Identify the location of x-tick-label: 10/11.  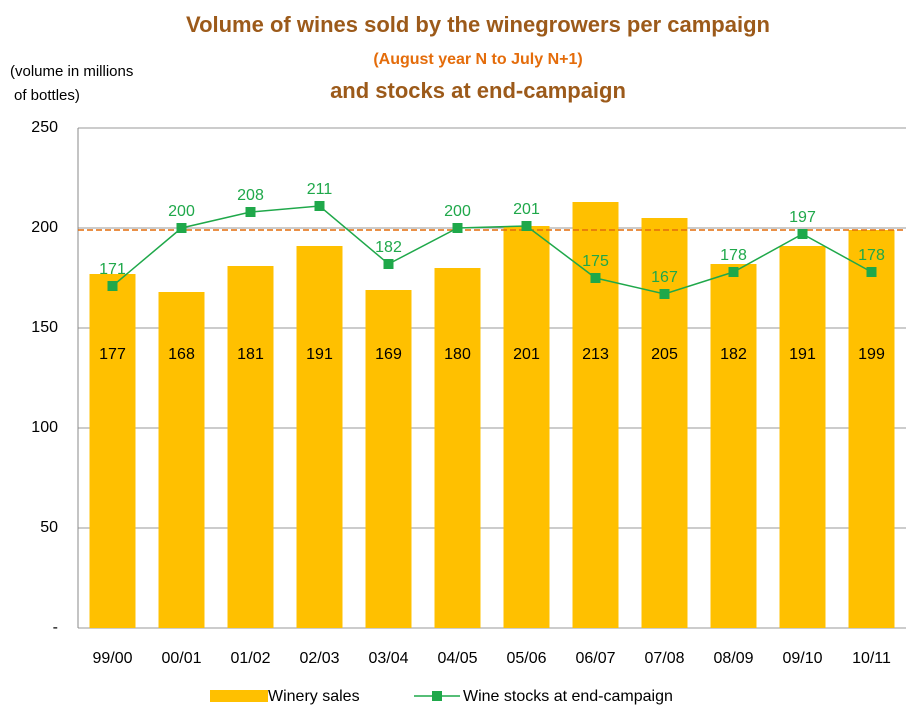
(871, 658).